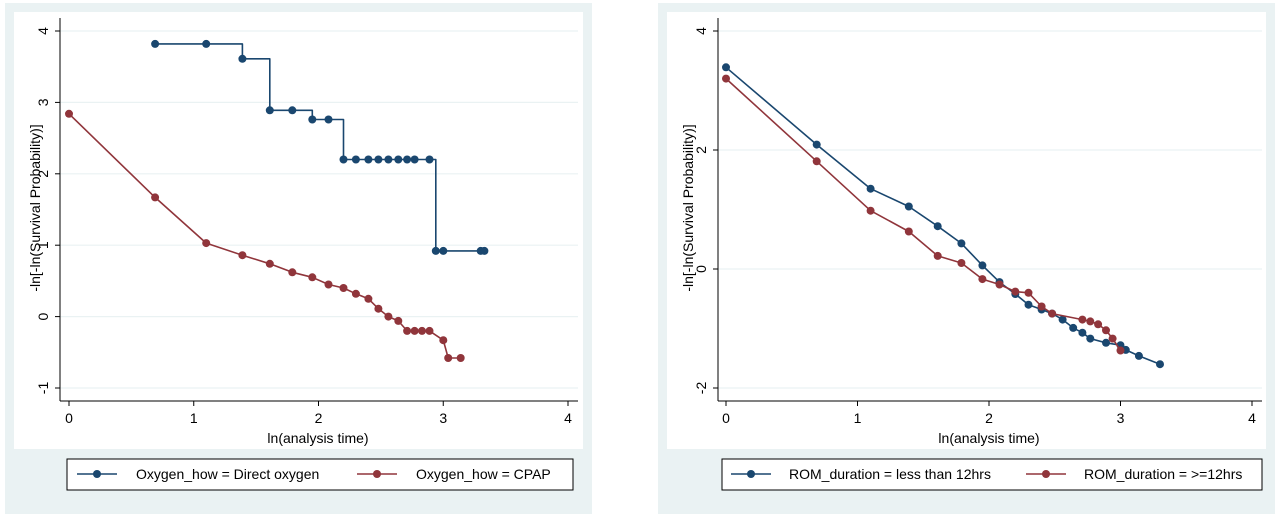  What do you see at coordinates (43, 174) in the screenshot?
I see `panel-1-y-tick-label: 2` at bounding box center [43, 174].